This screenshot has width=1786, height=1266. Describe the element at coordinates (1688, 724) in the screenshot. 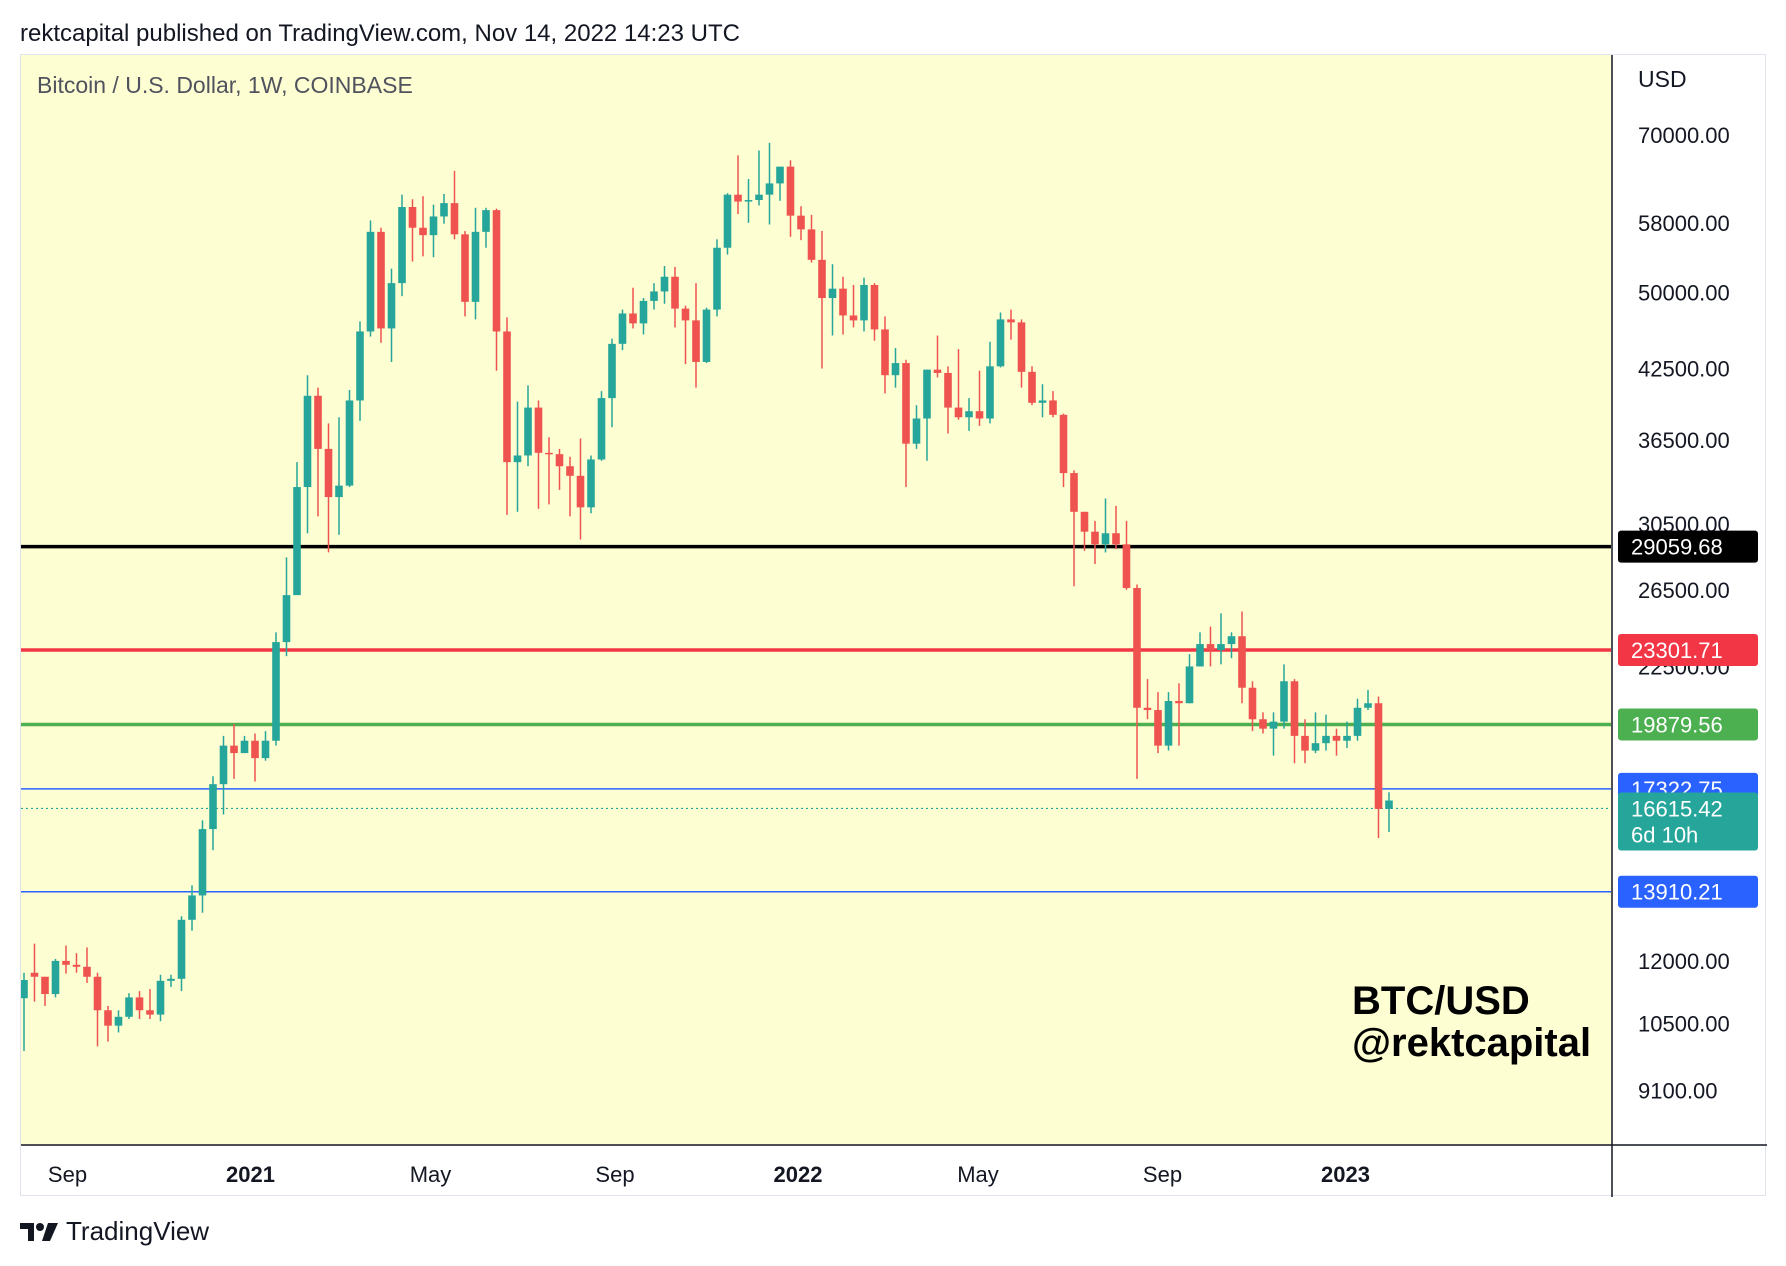

I see `level-price-tag: 19879.56` at that location.